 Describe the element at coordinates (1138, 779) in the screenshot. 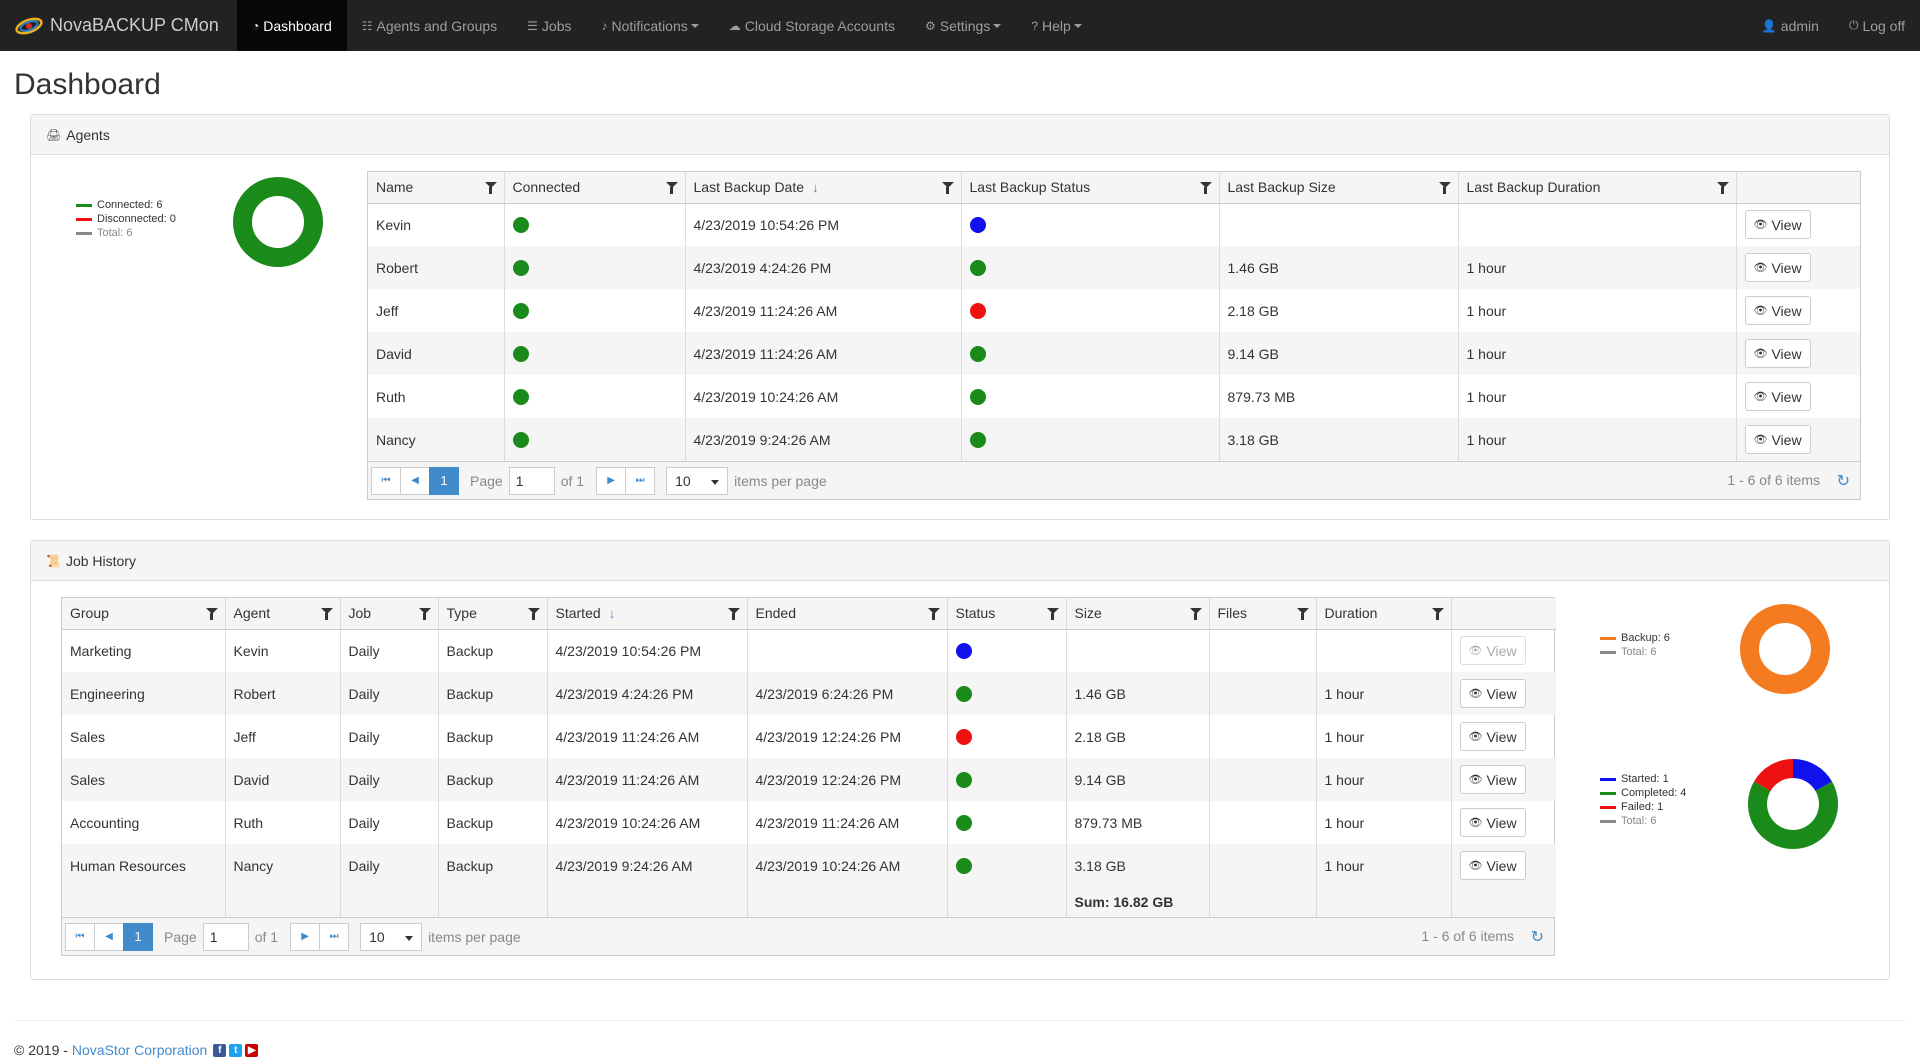

I see `size-cell: 9.14 GB` at that location.